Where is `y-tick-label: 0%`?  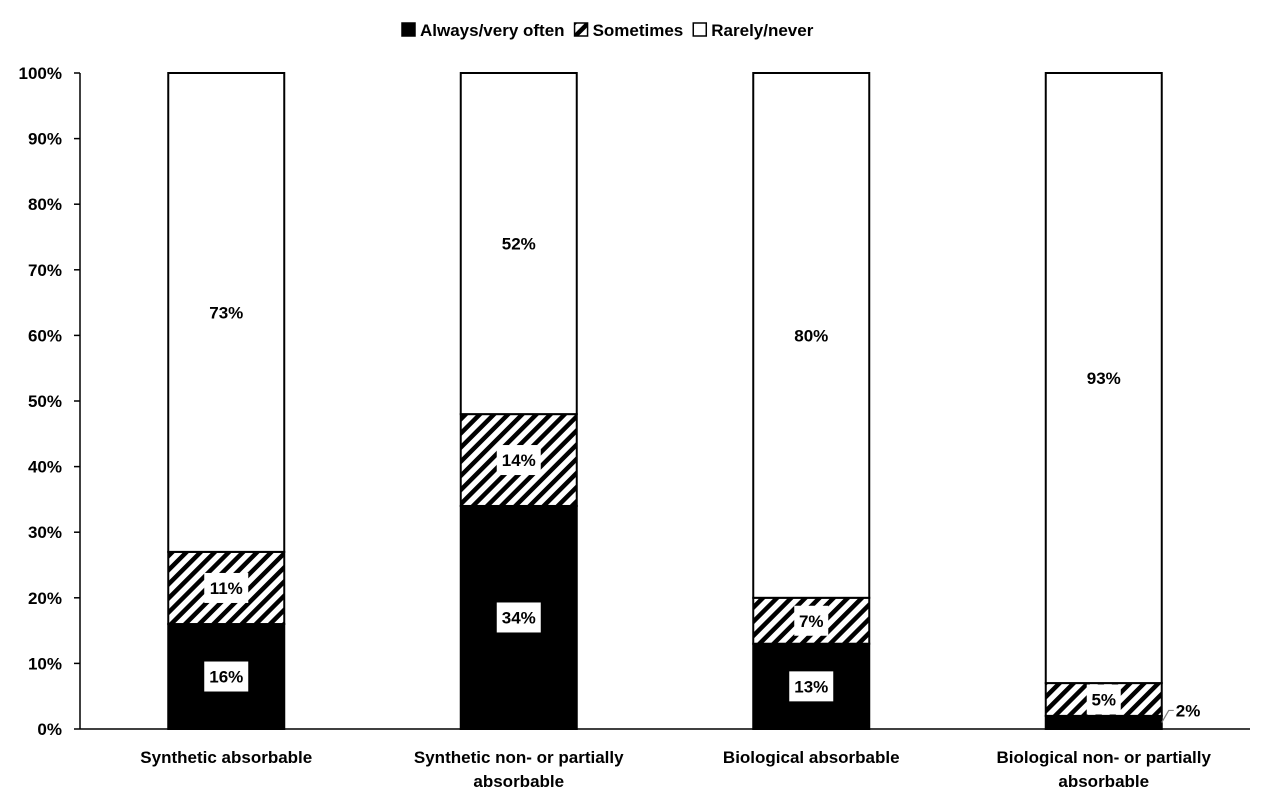
y-tick-label: 0% is located at coordinates (49, 729).